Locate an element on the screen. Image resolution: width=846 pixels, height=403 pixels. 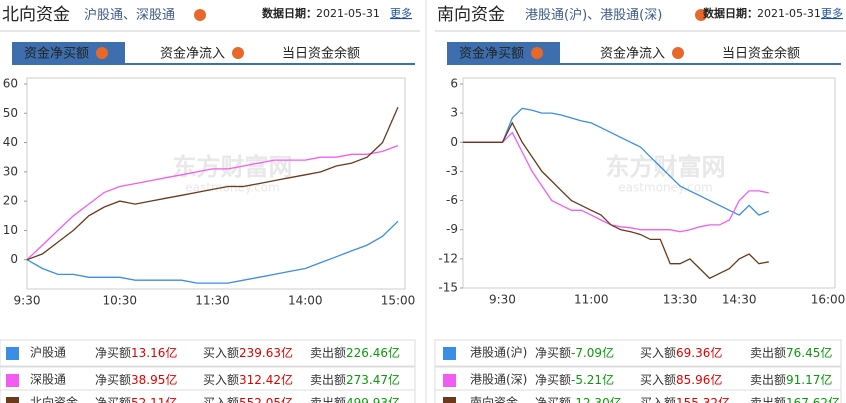
watermark: eastmoney.com is located at coordinates (665, 188).